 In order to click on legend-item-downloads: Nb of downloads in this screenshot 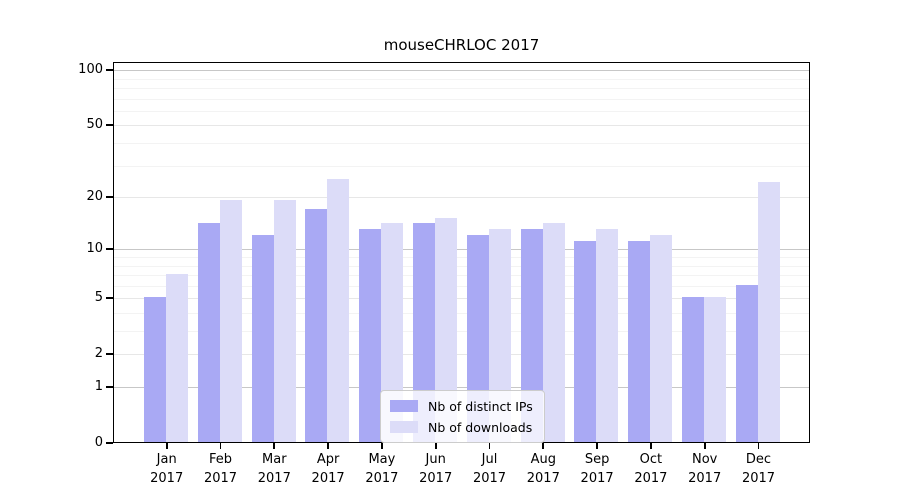, I will do `click(462, 427)`.